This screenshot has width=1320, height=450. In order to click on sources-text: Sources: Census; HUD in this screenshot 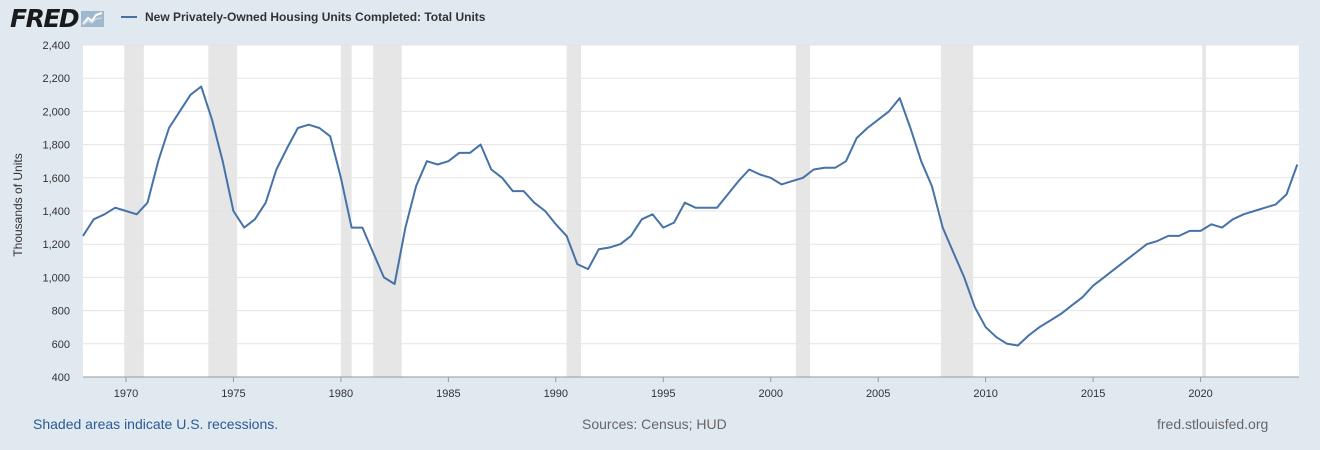, I will do `click(654, 424)`.